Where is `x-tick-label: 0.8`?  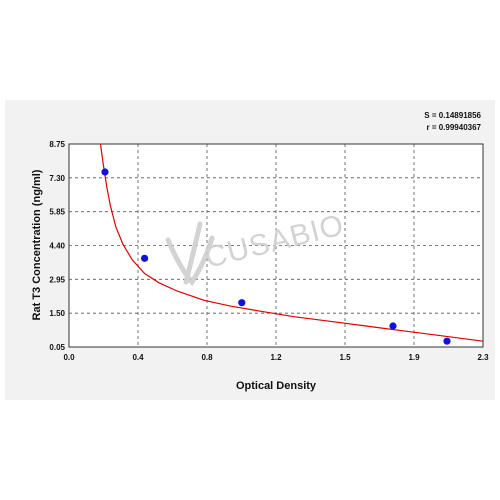 x-tick-label: 0.8 is located at coordinates (207, 357).